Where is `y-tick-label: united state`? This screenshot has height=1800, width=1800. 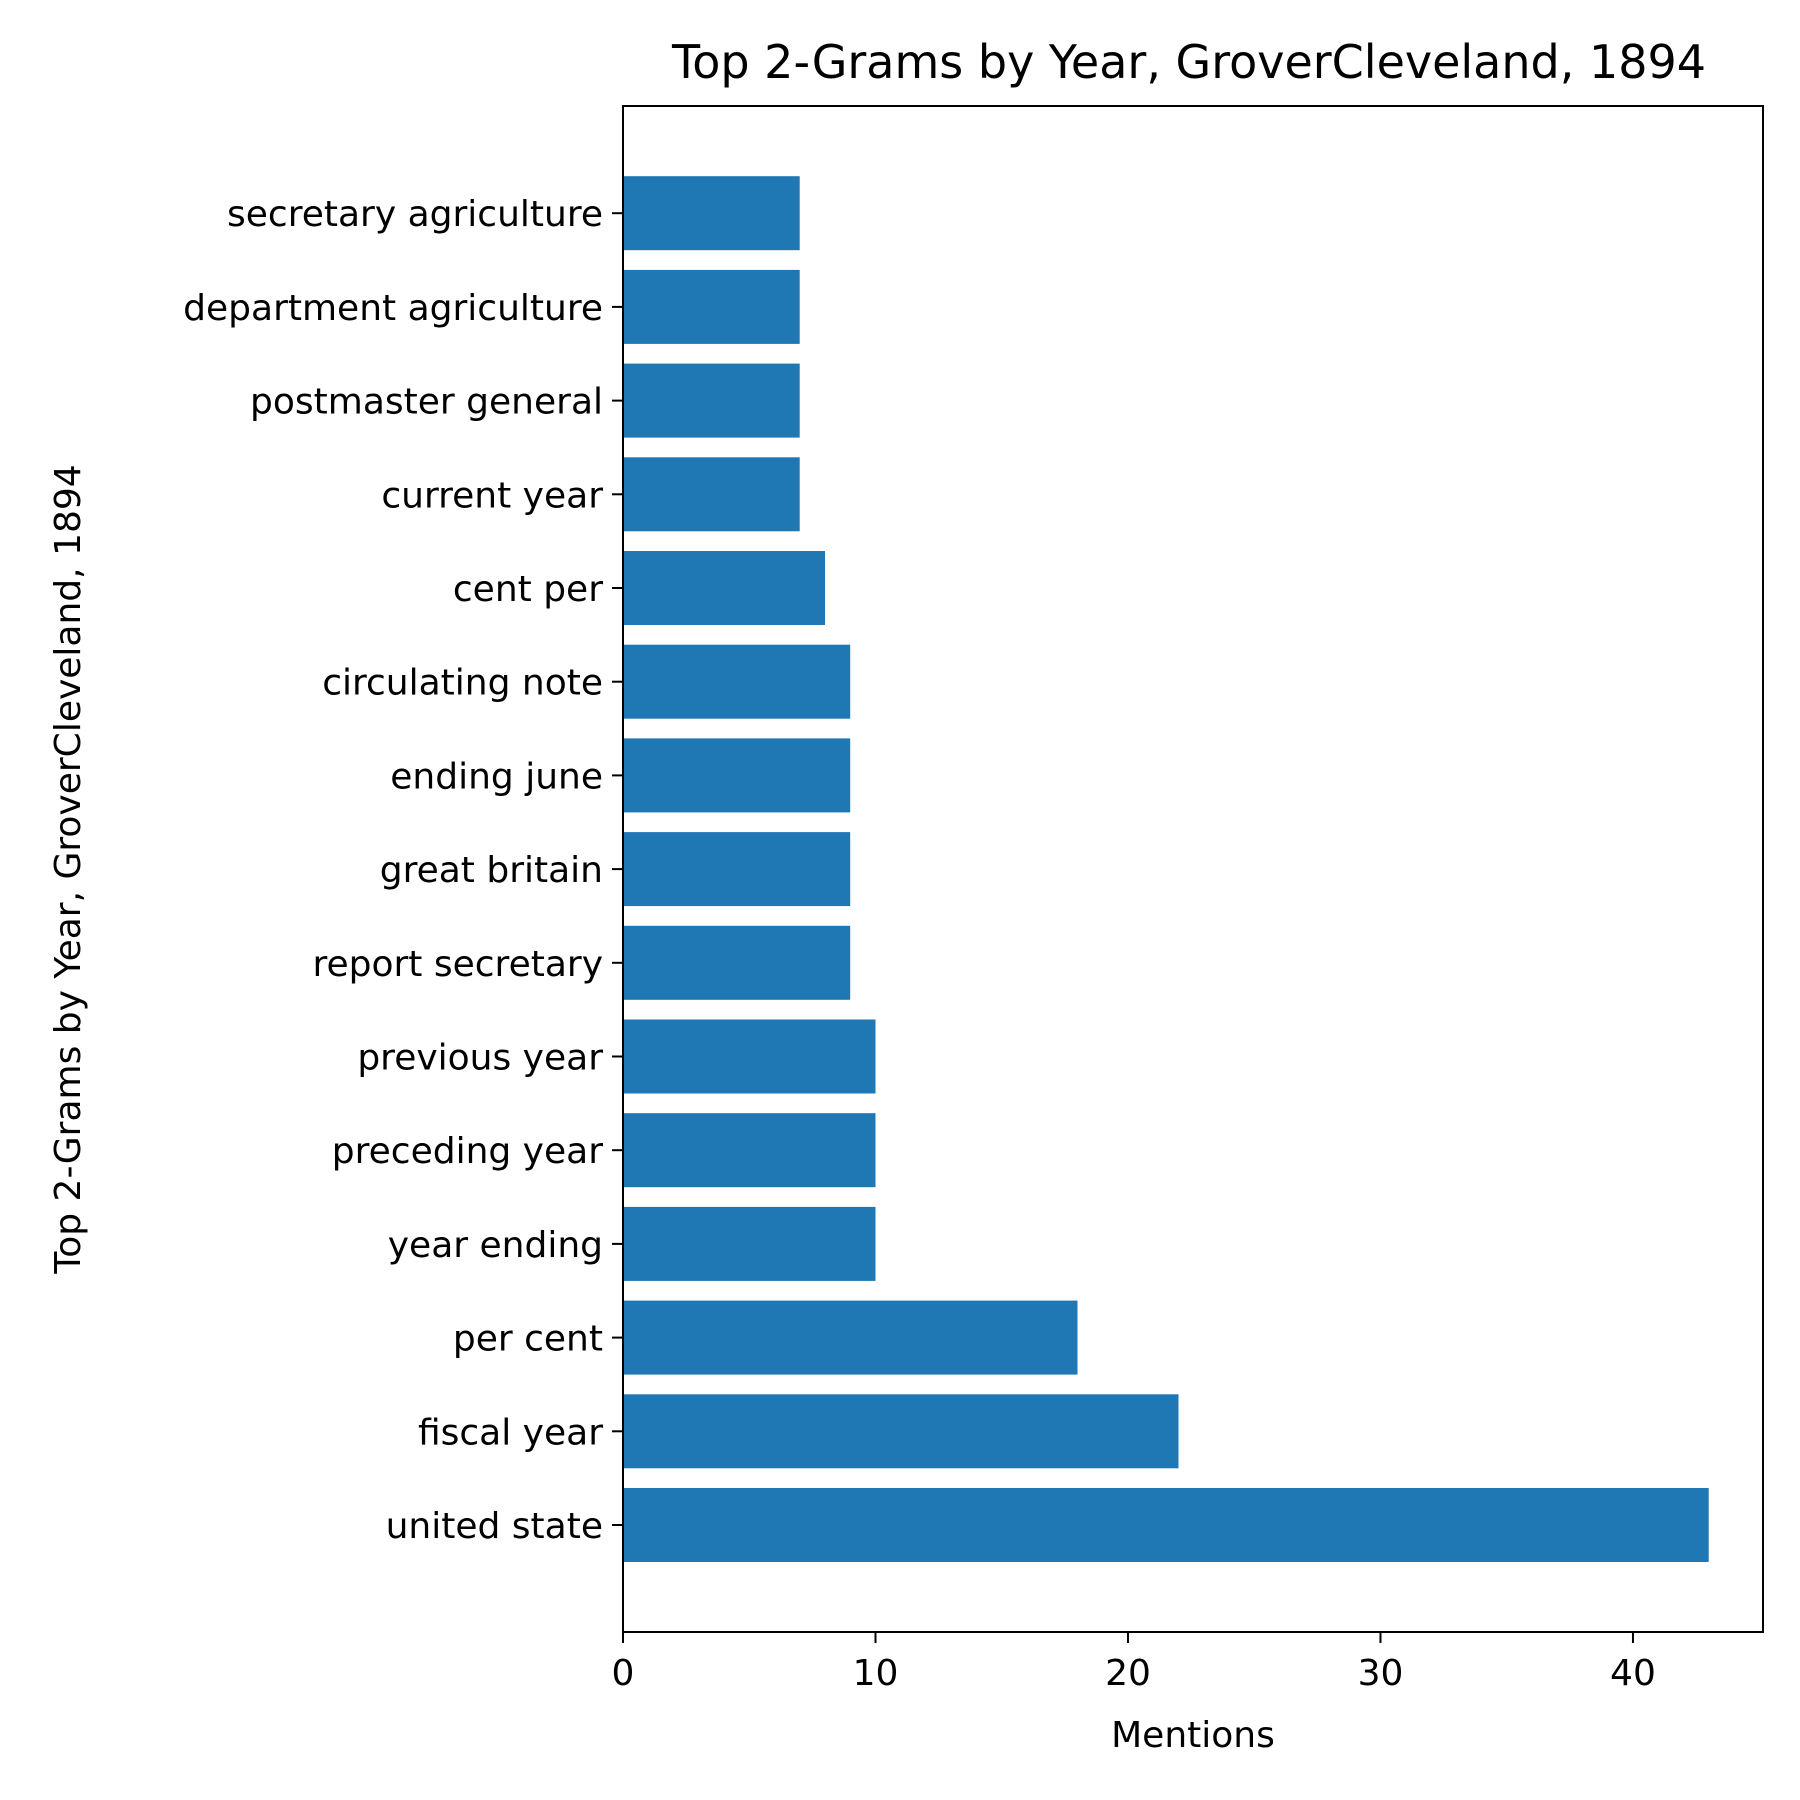 y-tick-label: united state is located at coordinates (494, 1526).